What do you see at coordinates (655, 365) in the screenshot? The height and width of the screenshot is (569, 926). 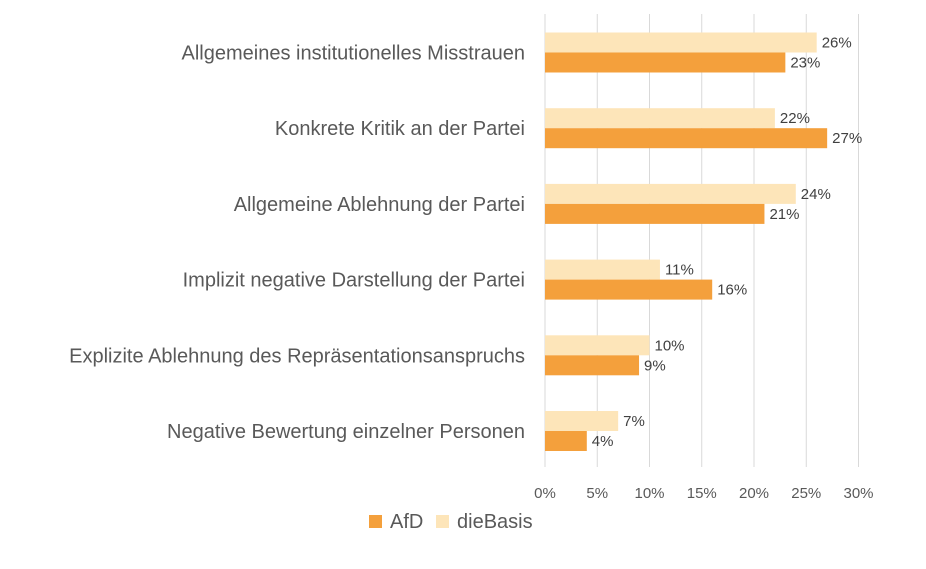 I see `data-label-afd-4: 9%` at bounding box center [655, 365].